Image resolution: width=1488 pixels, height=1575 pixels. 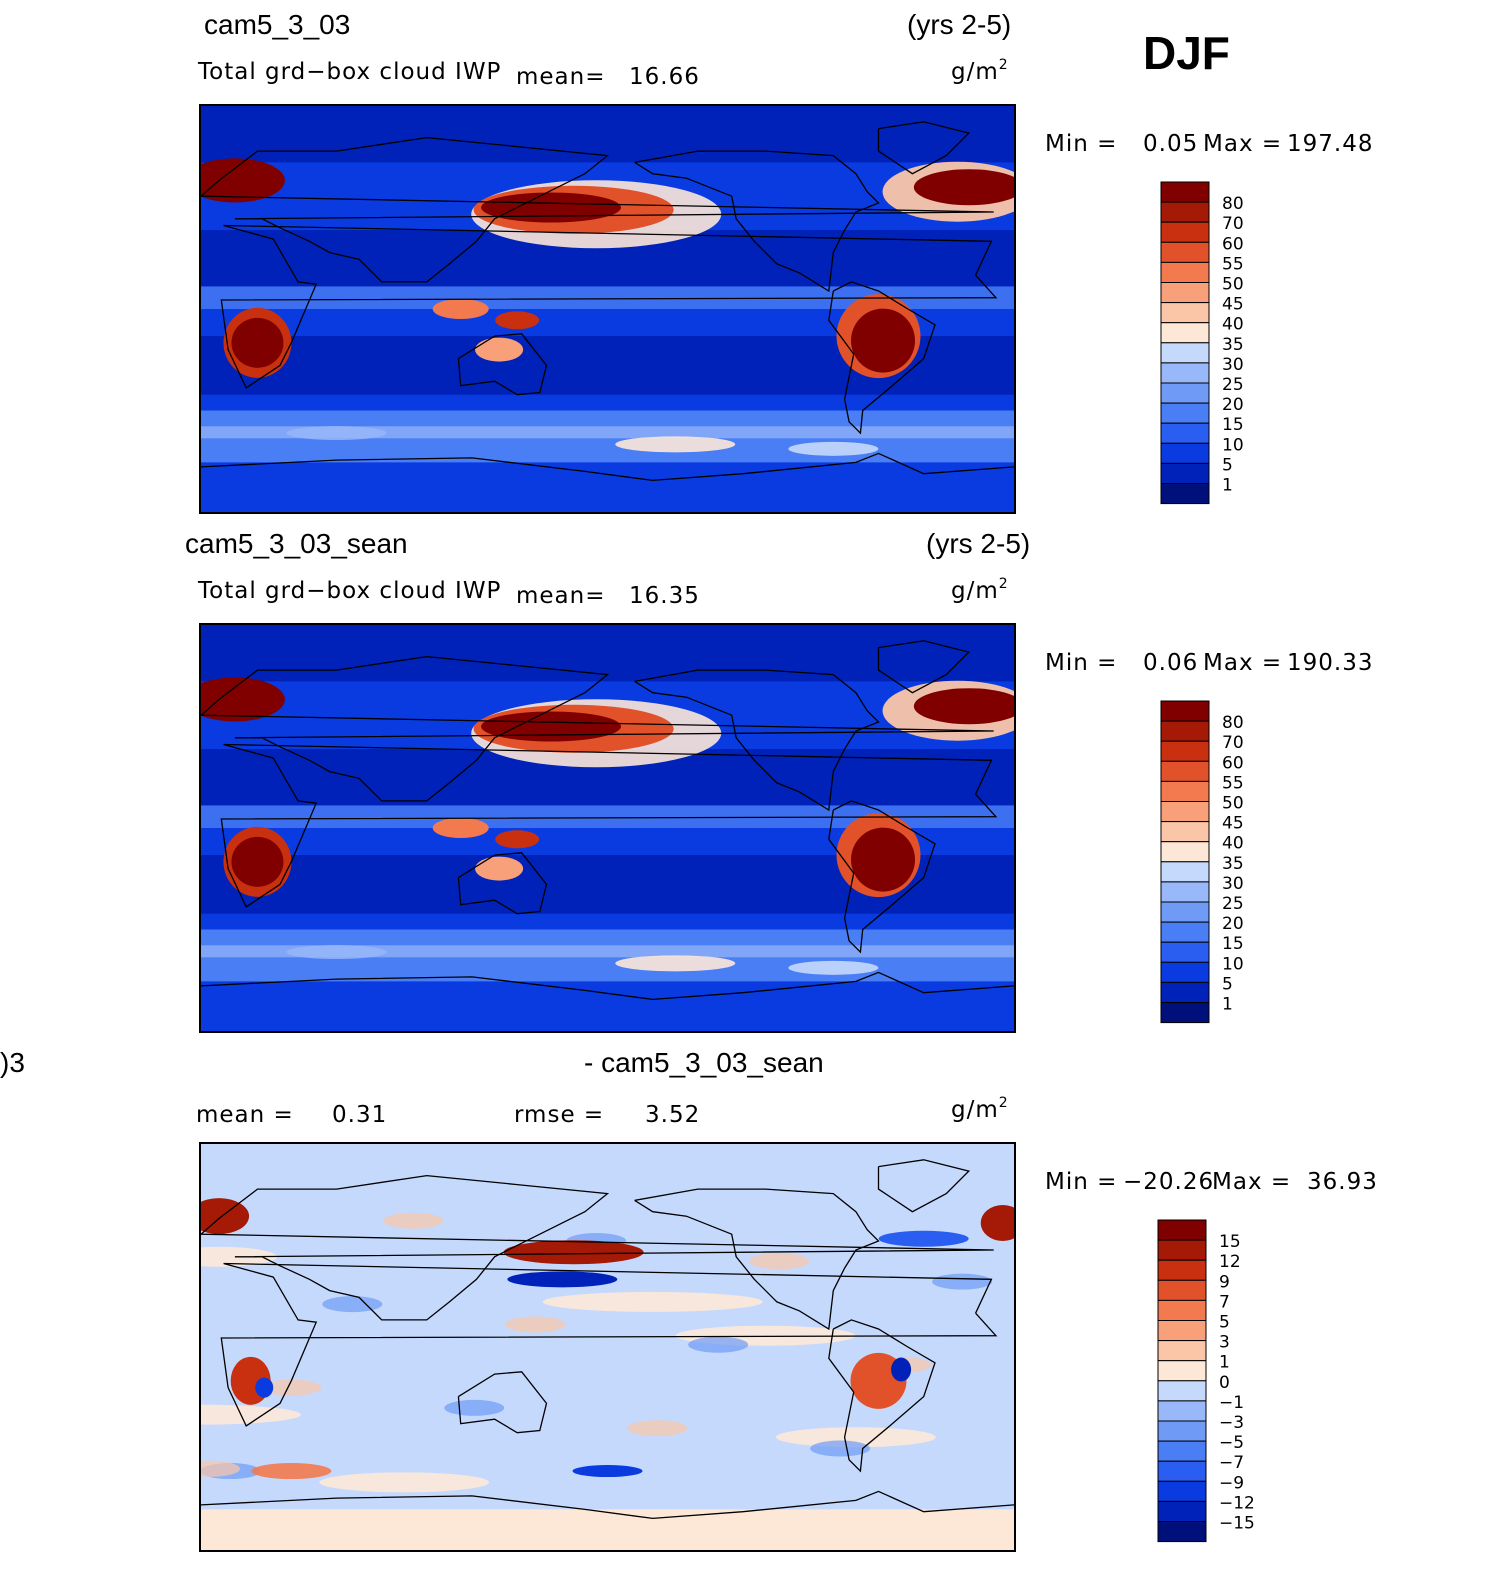 I want to click on diff-colorbar-tick-label: 5, so click(x=1224, y=1323).